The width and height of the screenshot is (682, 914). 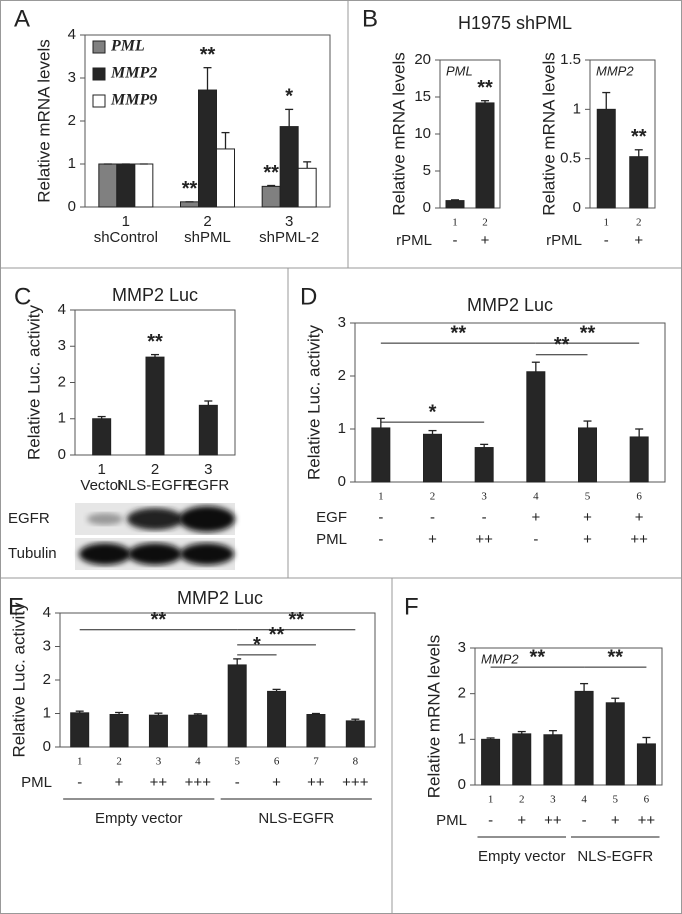 What do you see at coordinates (133, 100) in the screenshot?
I see `legend-label: MMP9` at bounding box center [133, 100].